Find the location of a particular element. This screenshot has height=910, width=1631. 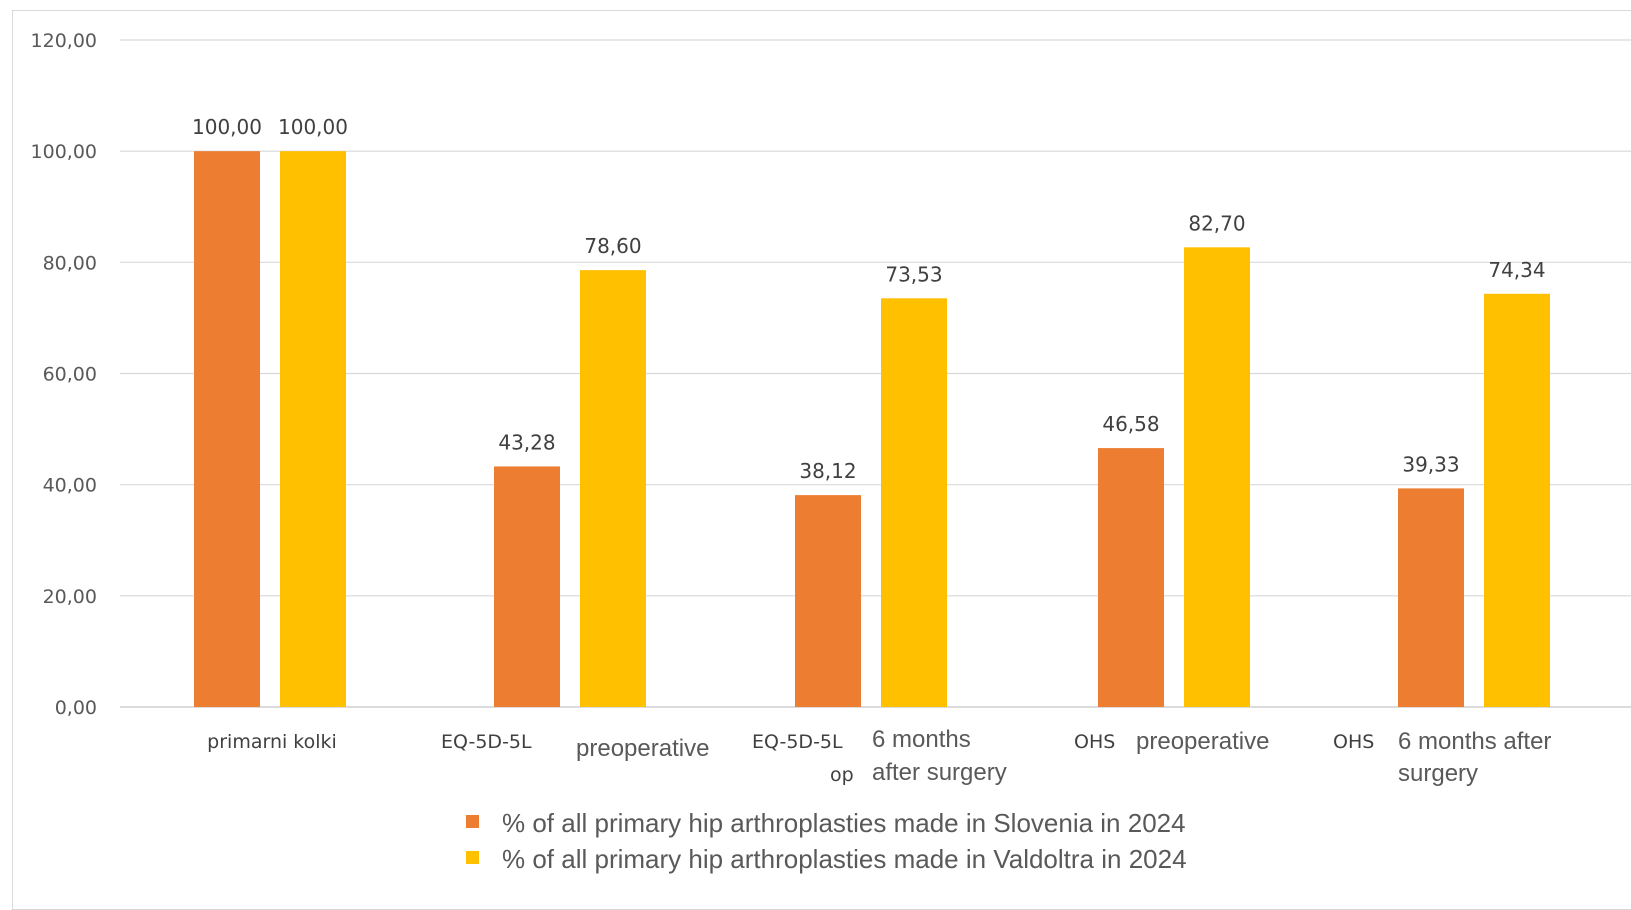

category-sublabel: after surgery is located at coordinates (939, 772).